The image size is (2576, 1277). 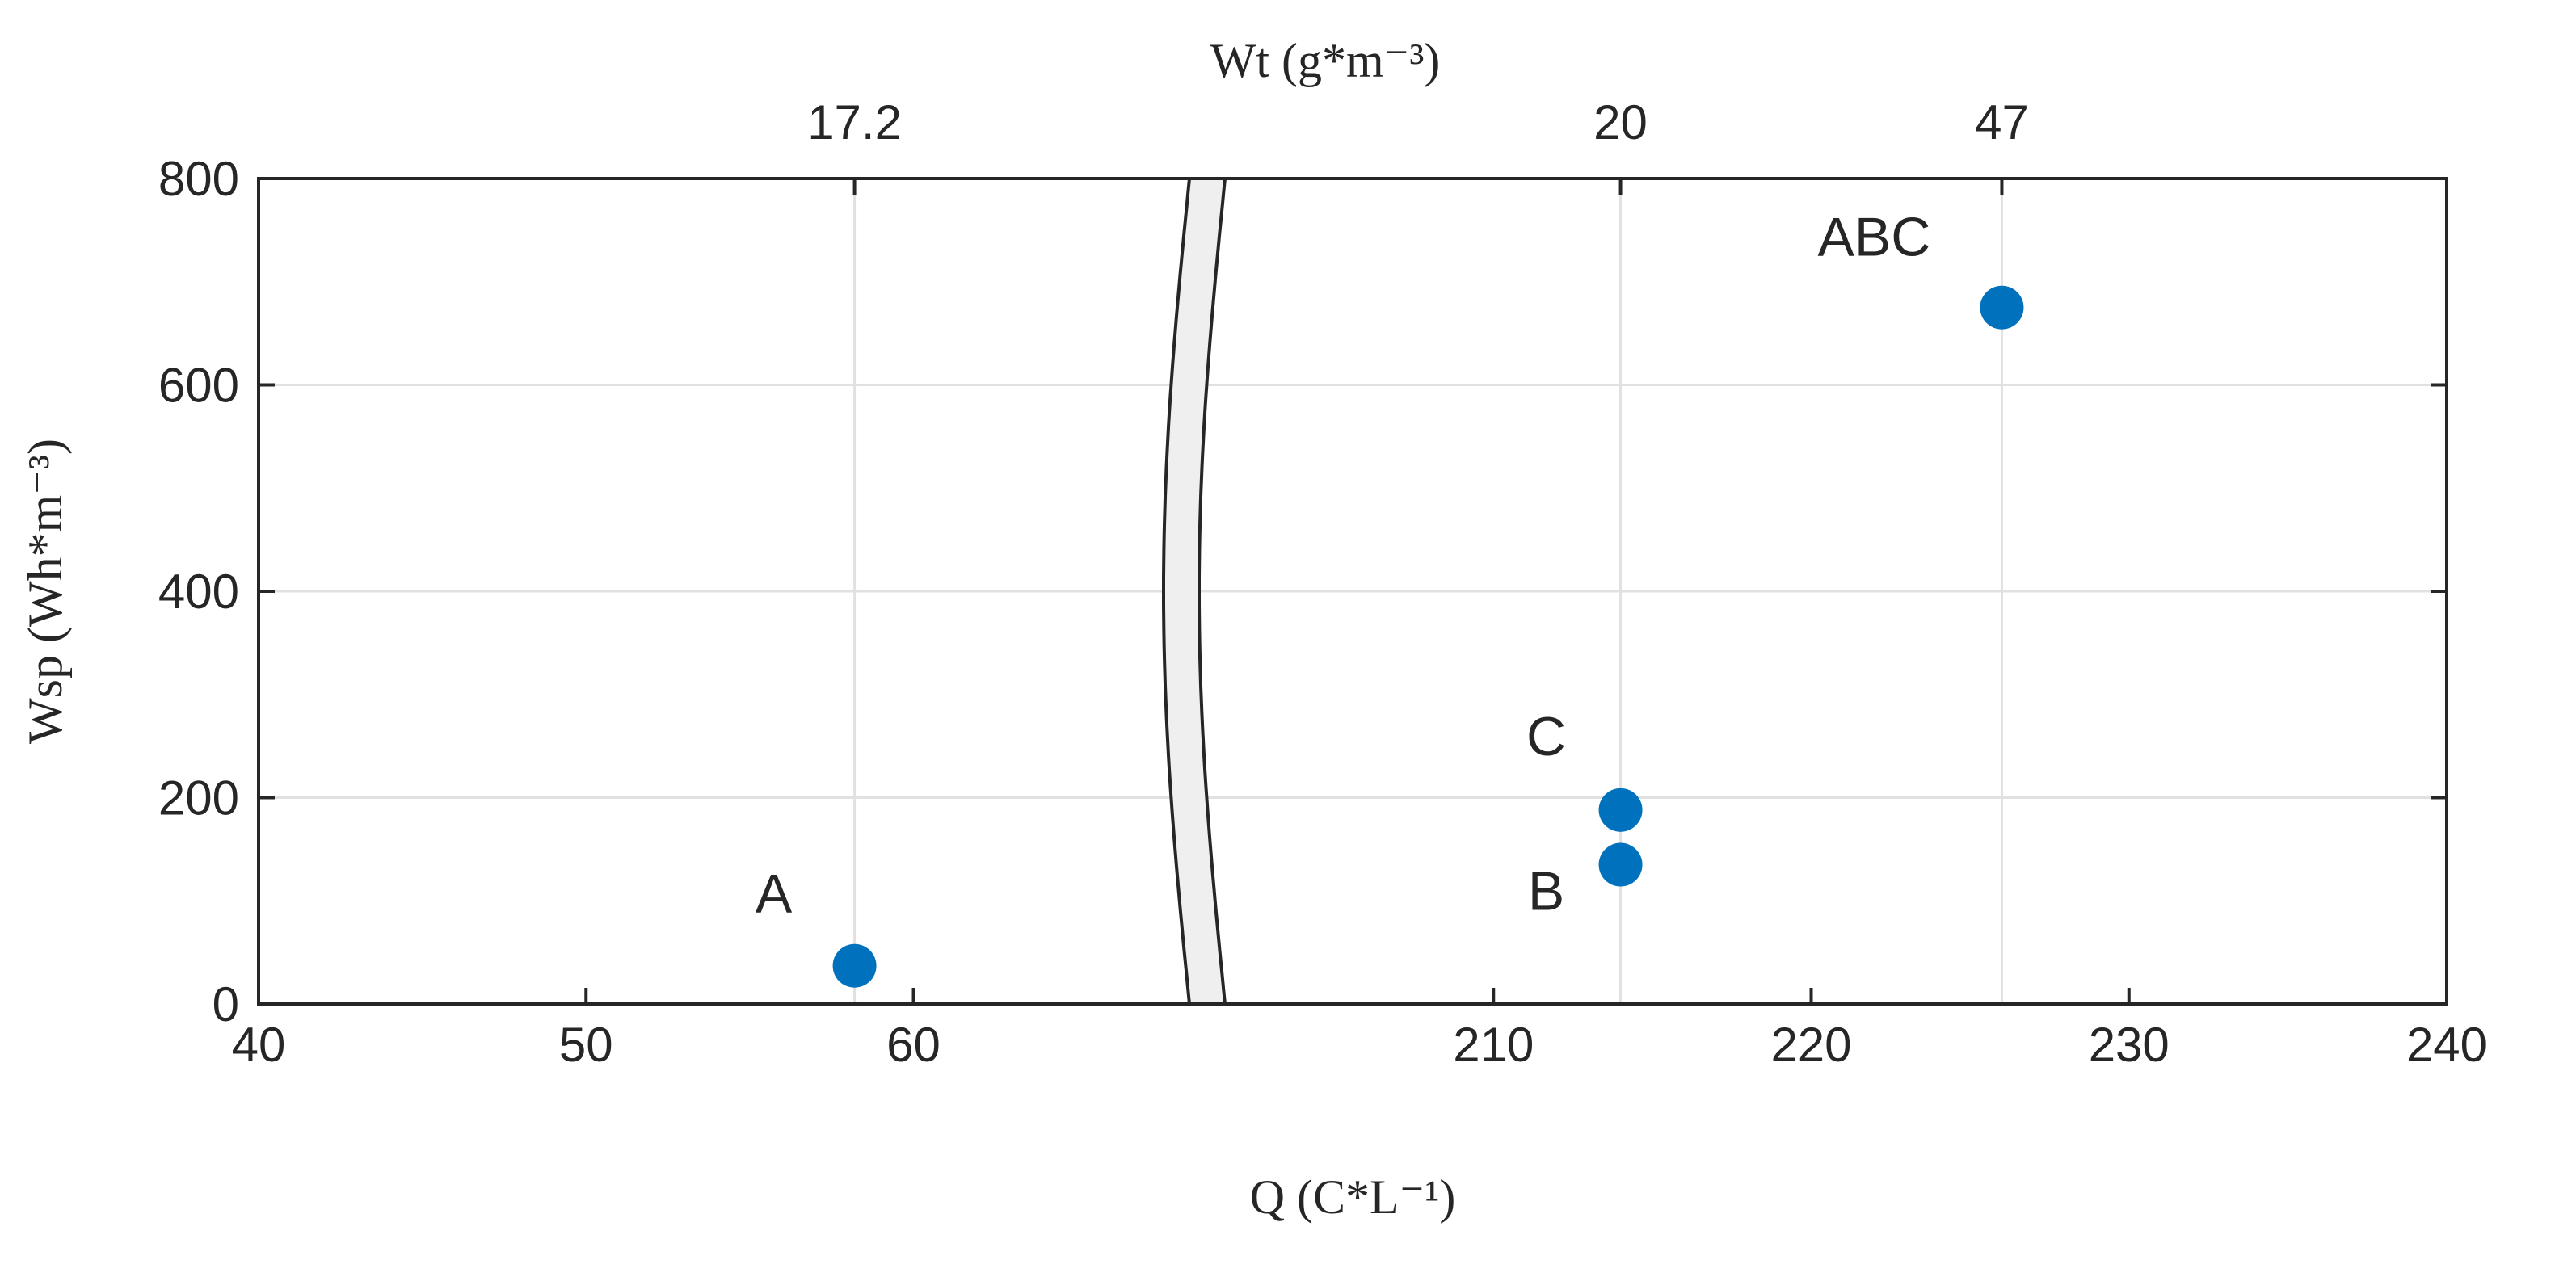 What do you see at coordinates (1546, 891) in the screenshot?
I see `point-label: B` at bounding box center [1546, 891].